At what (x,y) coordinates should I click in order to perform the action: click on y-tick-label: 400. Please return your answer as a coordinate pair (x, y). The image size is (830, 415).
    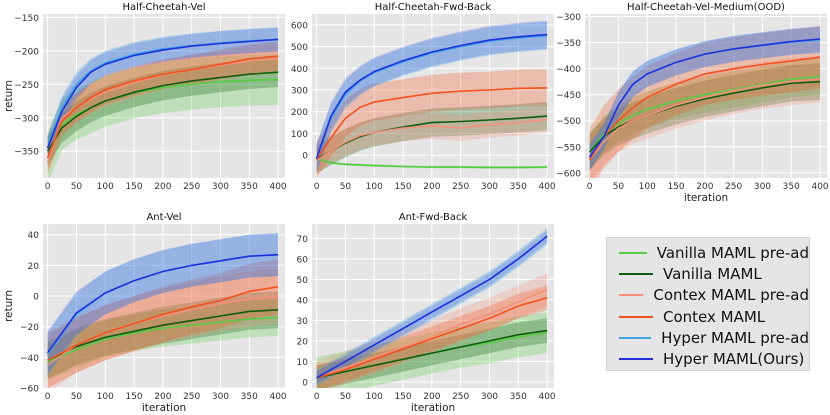
    Looking at the image, I should click on (299, 70).